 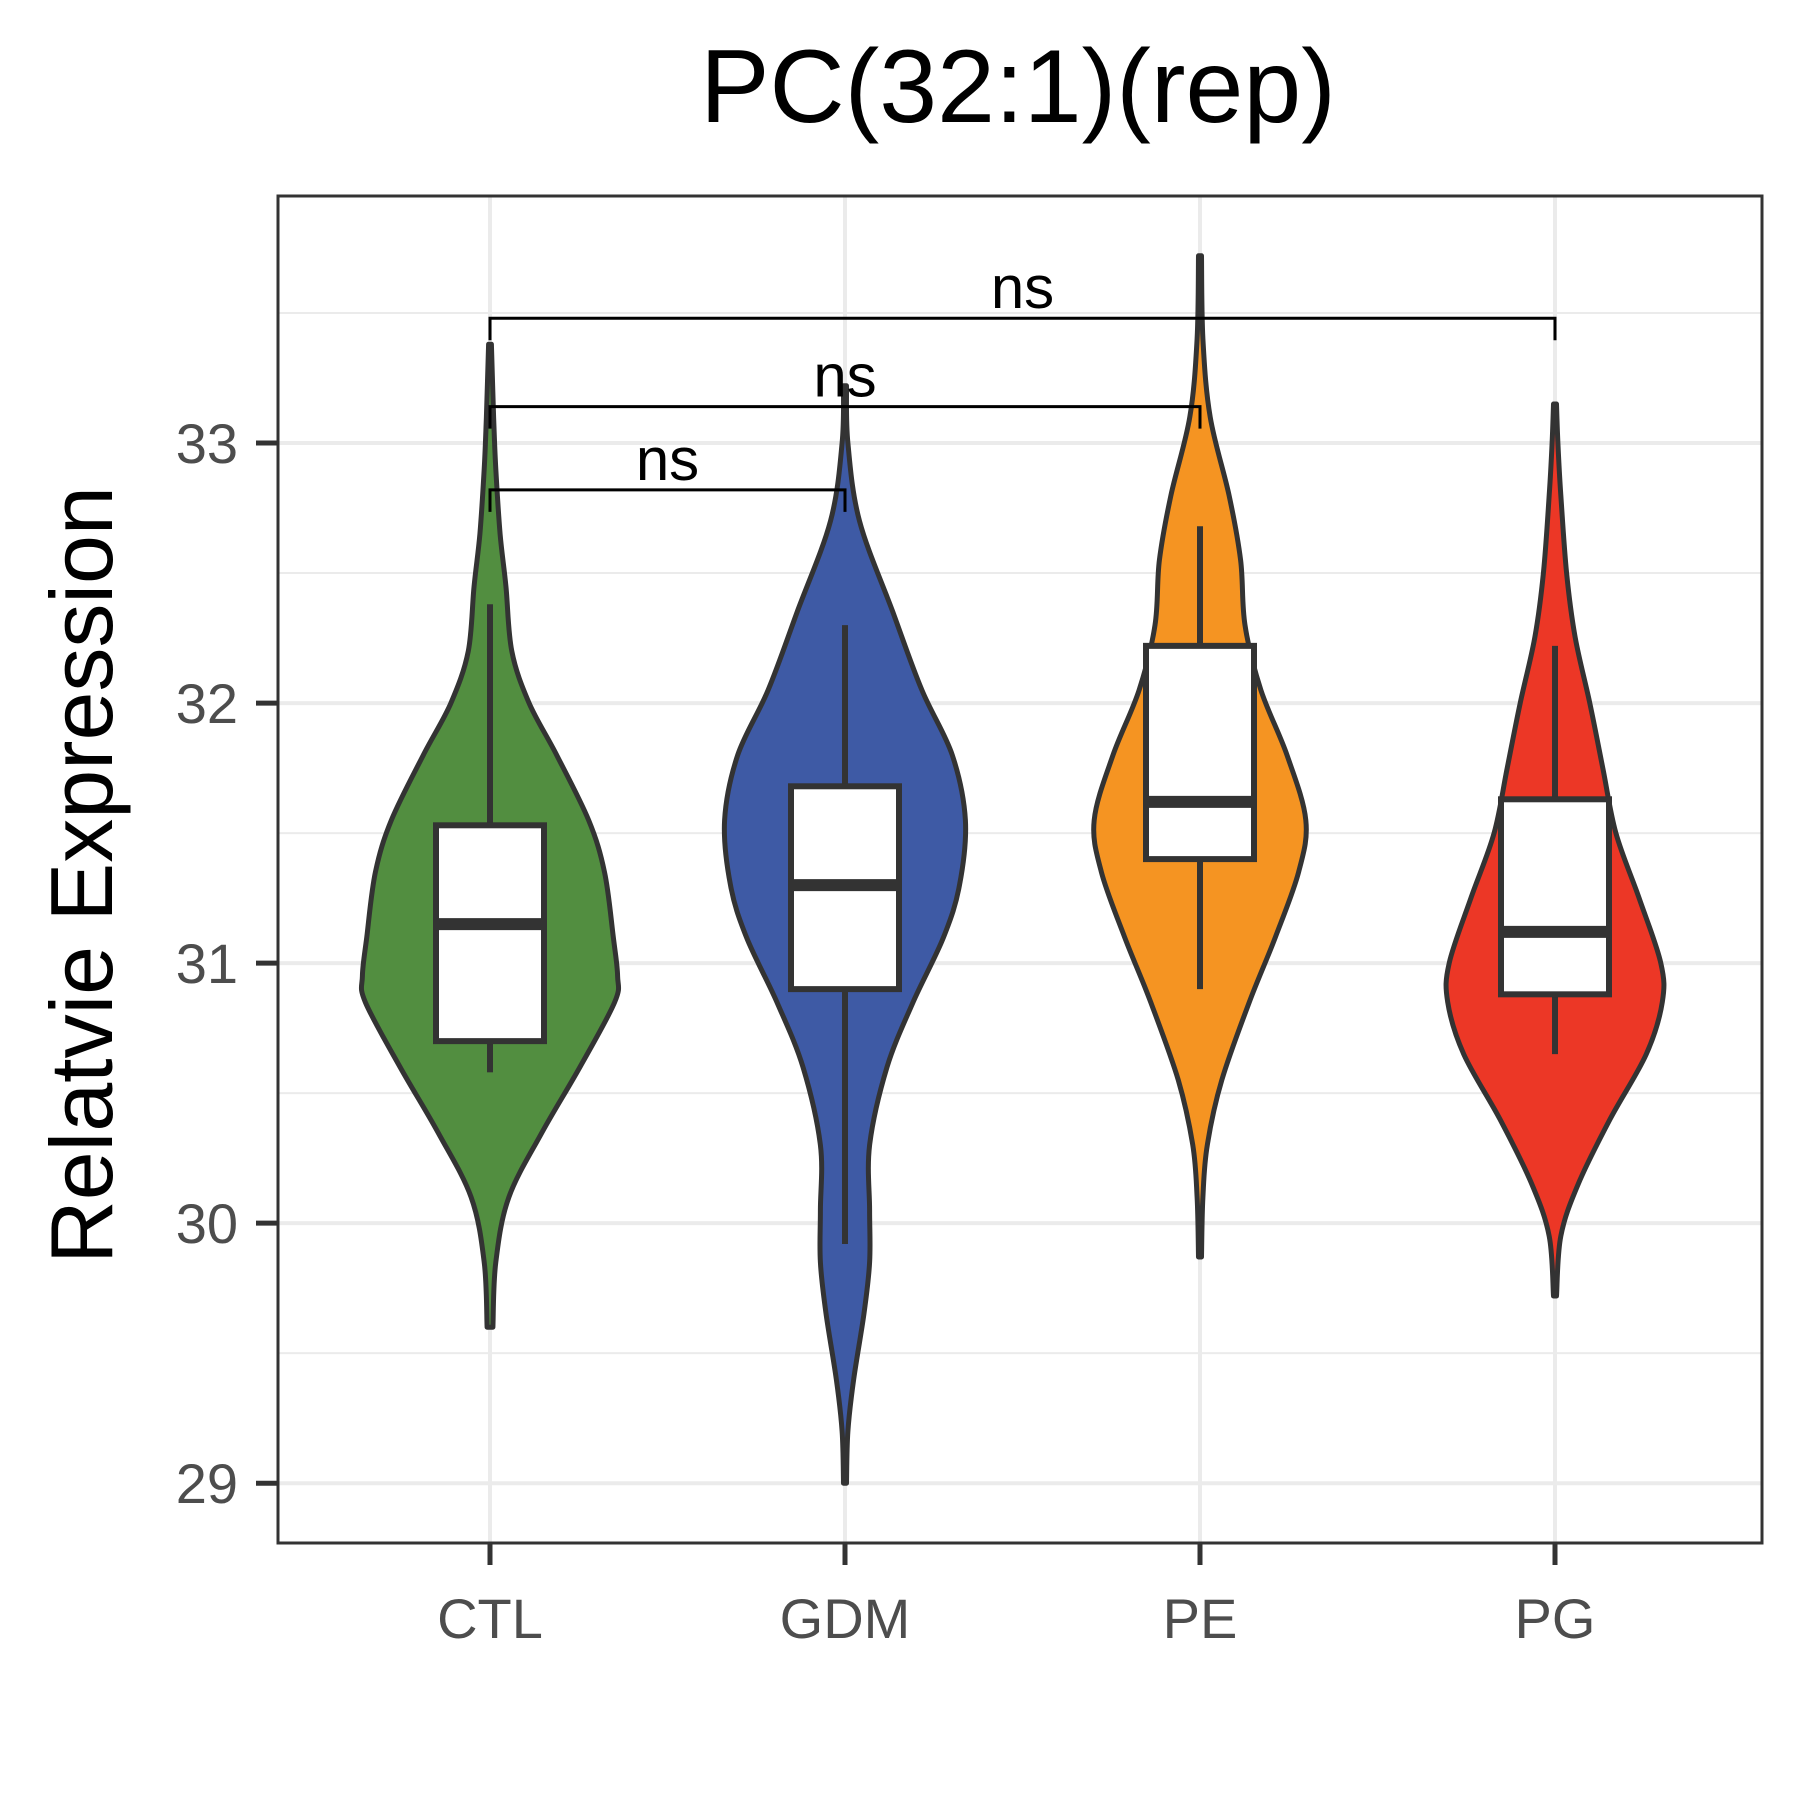 What do you see at coordinates (207, 1483) in the screenshot?
I see `y-tick-label: 29` at bounding box center [207, 1483].